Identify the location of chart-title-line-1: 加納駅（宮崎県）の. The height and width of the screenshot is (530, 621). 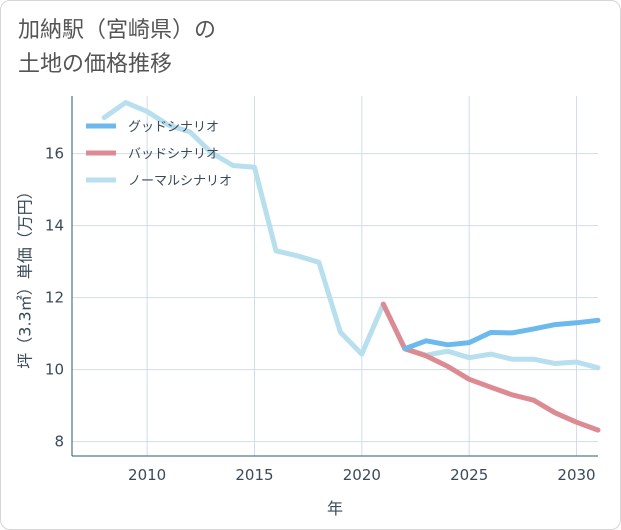
(117, 30).